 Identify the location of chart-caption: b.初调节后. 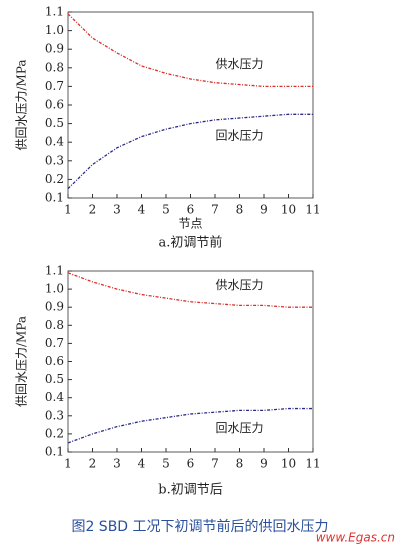
(190, 490).